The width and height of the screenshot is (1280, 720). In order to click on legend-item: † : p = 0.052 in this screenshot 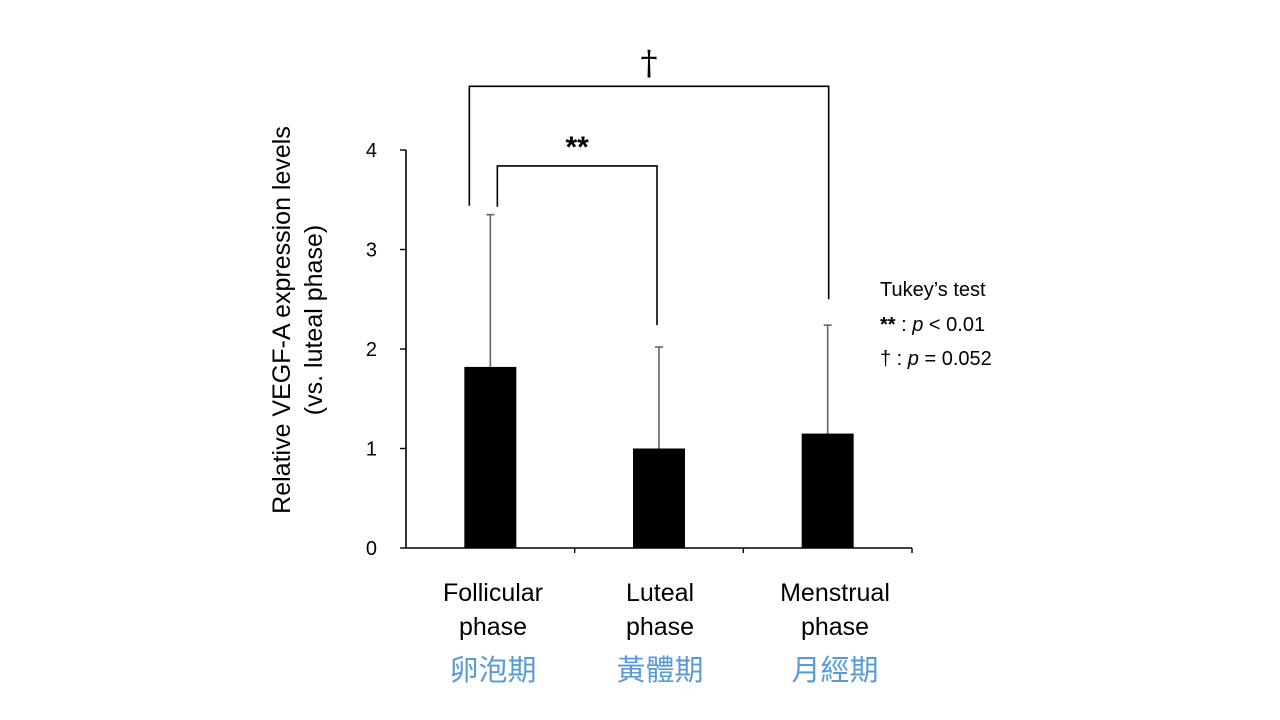, I will do `click(936, 359)`.